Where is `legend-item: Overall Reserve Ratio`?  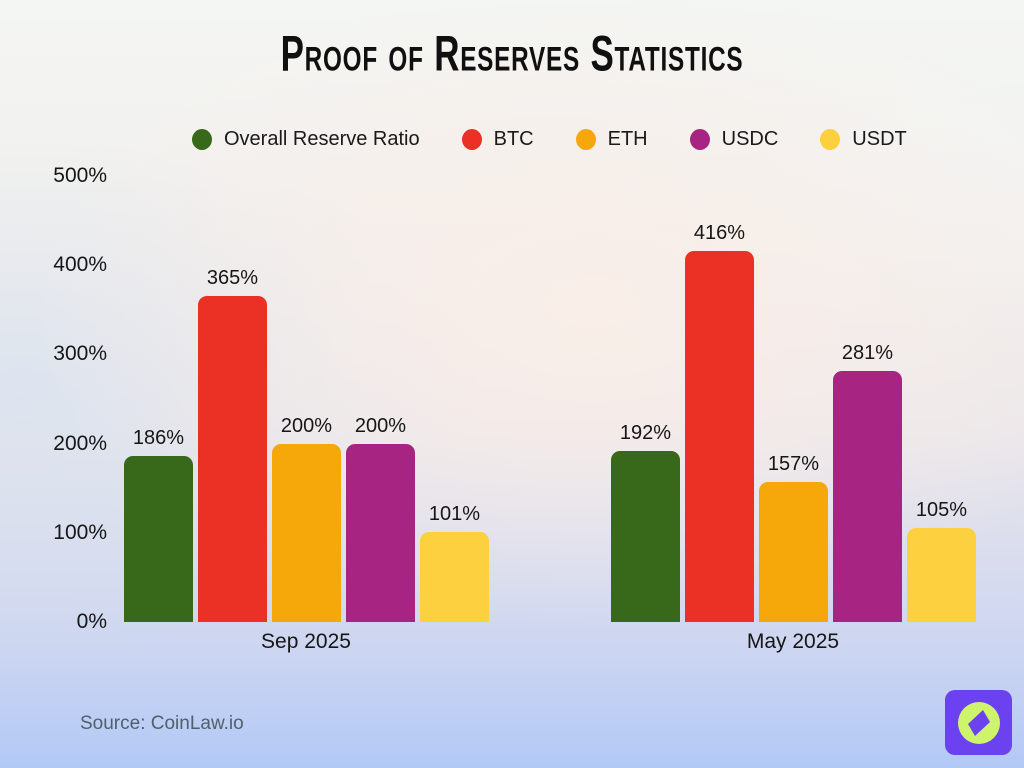
legend-item: Overall Reserve Ratio is located at coordinates (306, 139).